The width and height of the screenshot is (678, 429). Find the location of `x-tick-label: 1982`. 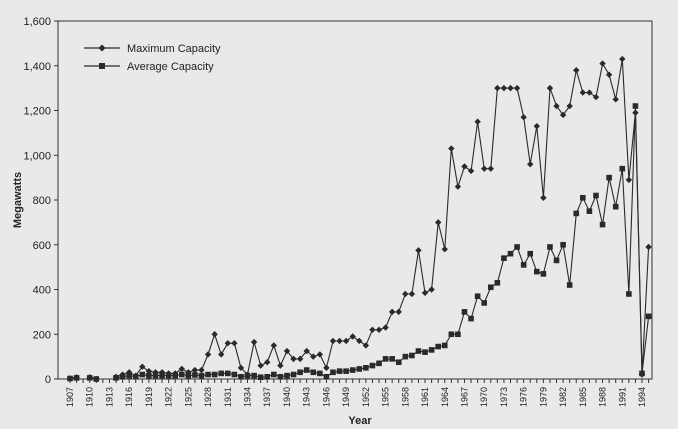

x-tick-label: 1982 is located at coordinates (563, 397).